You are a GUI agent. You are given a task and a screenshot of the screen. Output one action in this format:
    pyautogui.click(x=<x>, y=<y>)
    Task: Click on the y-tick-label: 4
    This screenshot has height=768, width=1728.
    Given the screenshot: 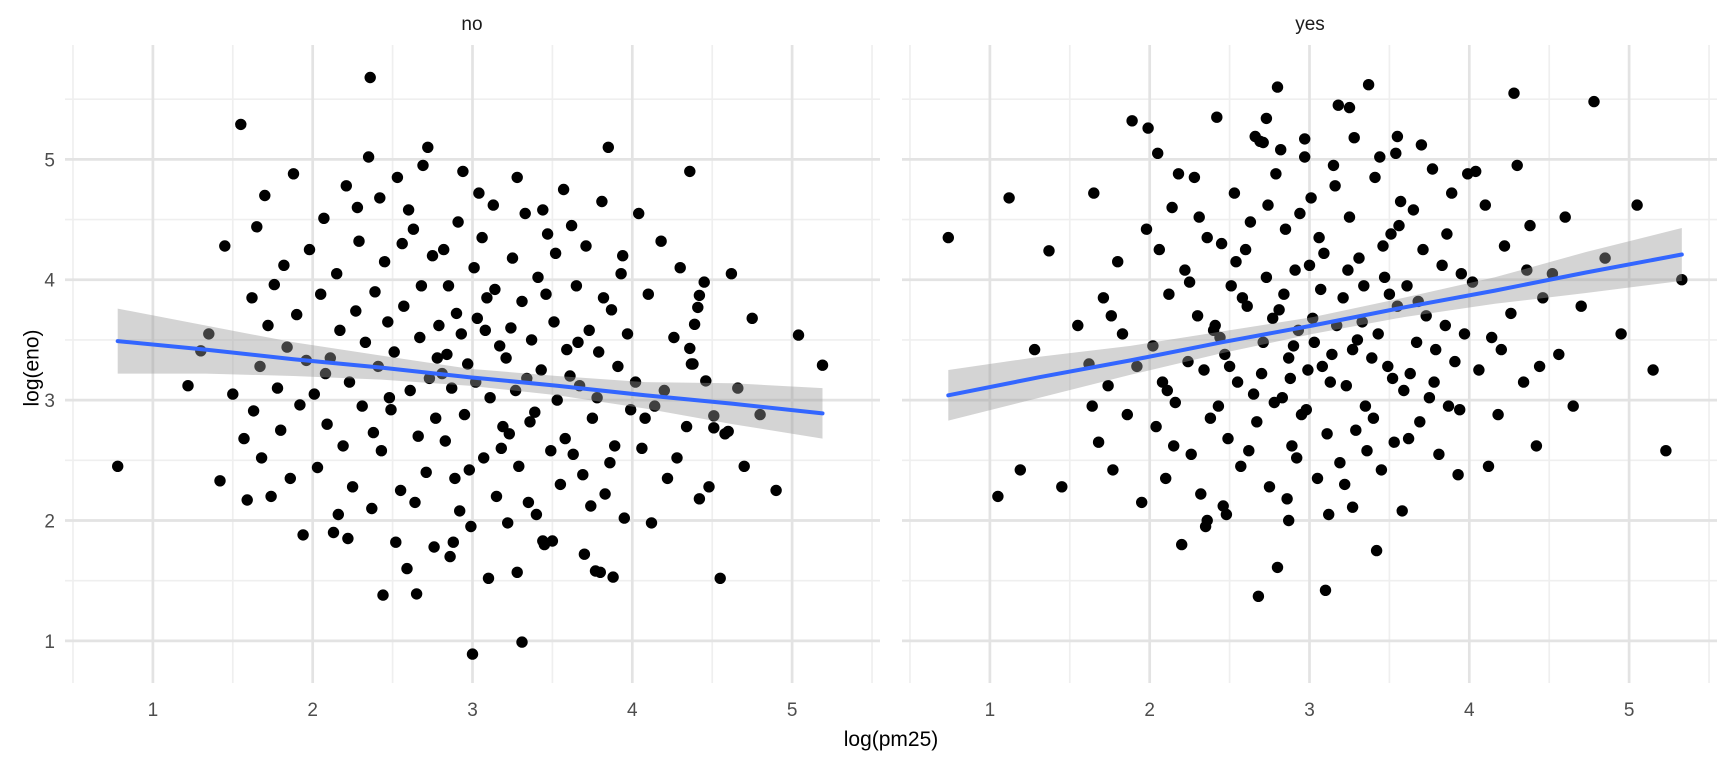 What is the action you would take?
    pyautogui.click(x=49, y=281)
    